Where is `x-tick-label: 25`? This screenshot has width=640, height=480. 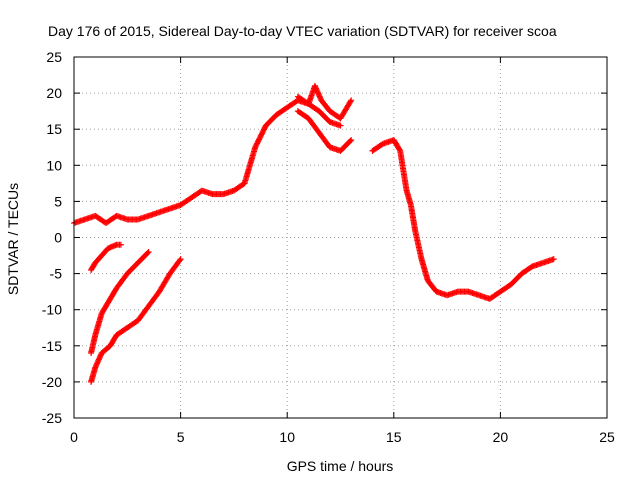
x-tick-label: 25 is located at coordinates (607, 437).